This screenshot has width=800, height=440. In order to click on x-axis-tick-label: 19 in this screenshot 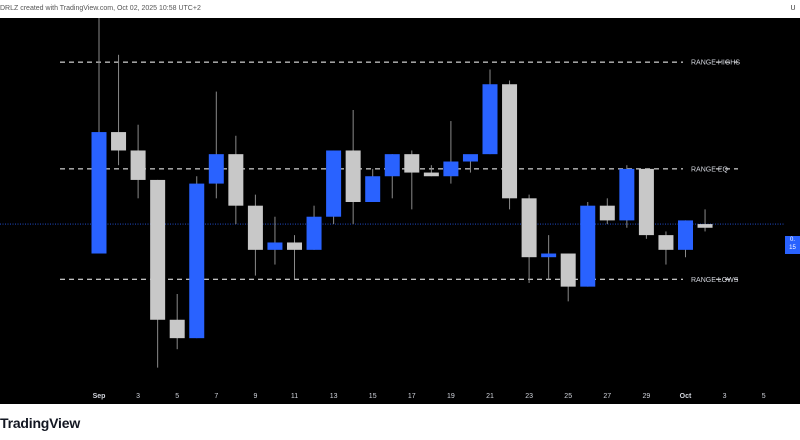, I will do `click(451, 396)`.